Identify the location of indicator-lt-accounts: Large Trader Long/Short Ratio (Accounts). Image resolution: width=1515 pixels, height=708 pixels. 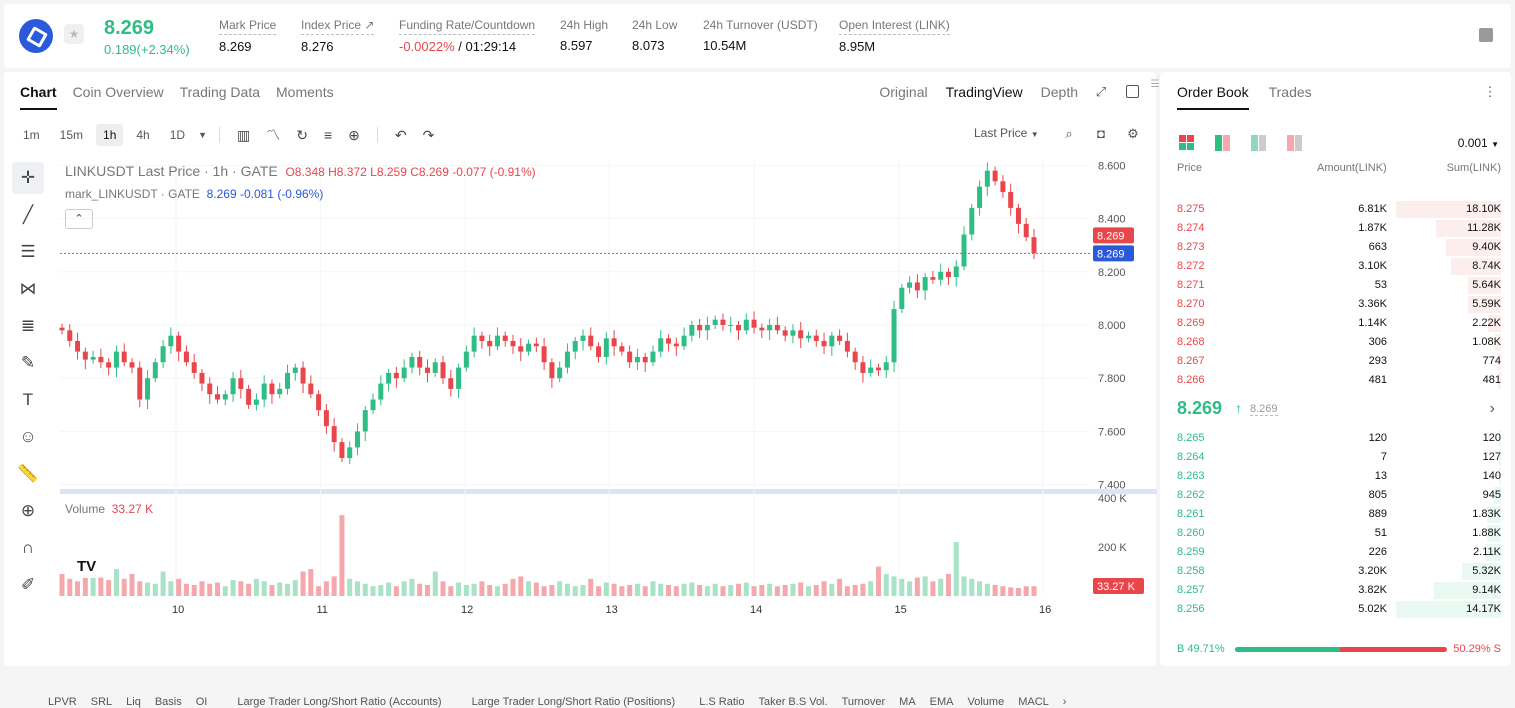
(339, 702).